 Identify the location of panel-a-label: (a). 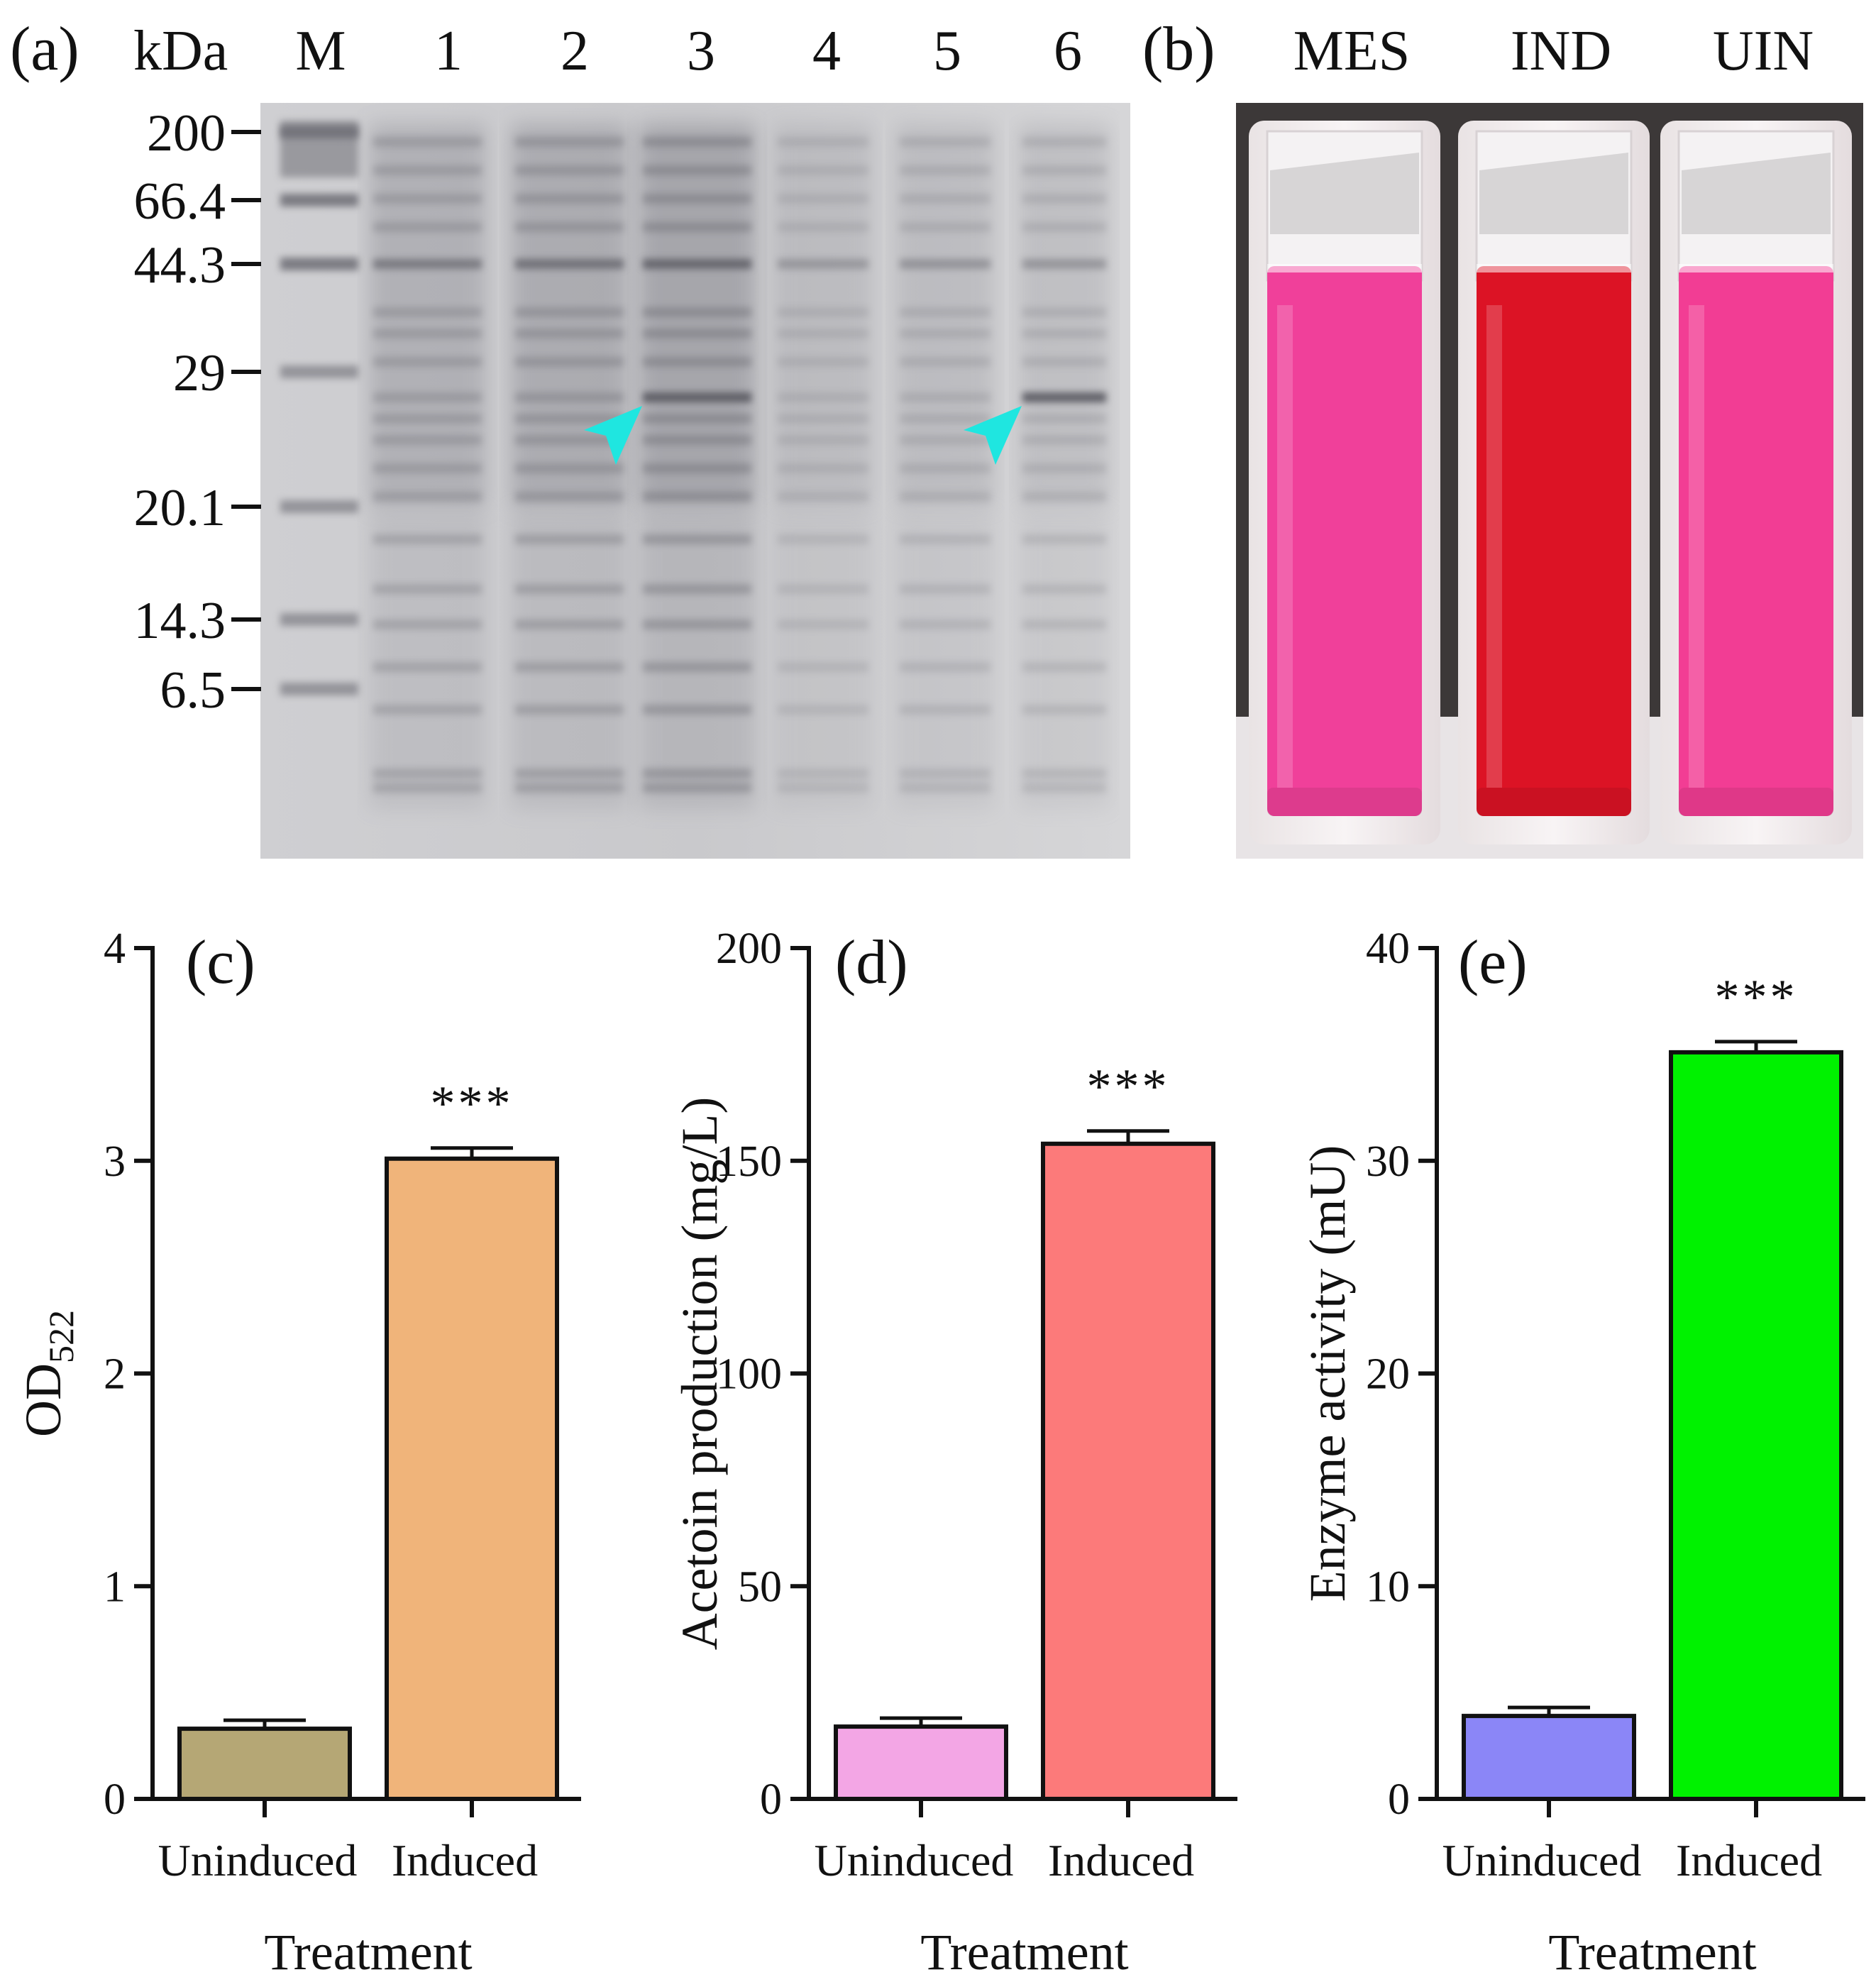
(45, 49).